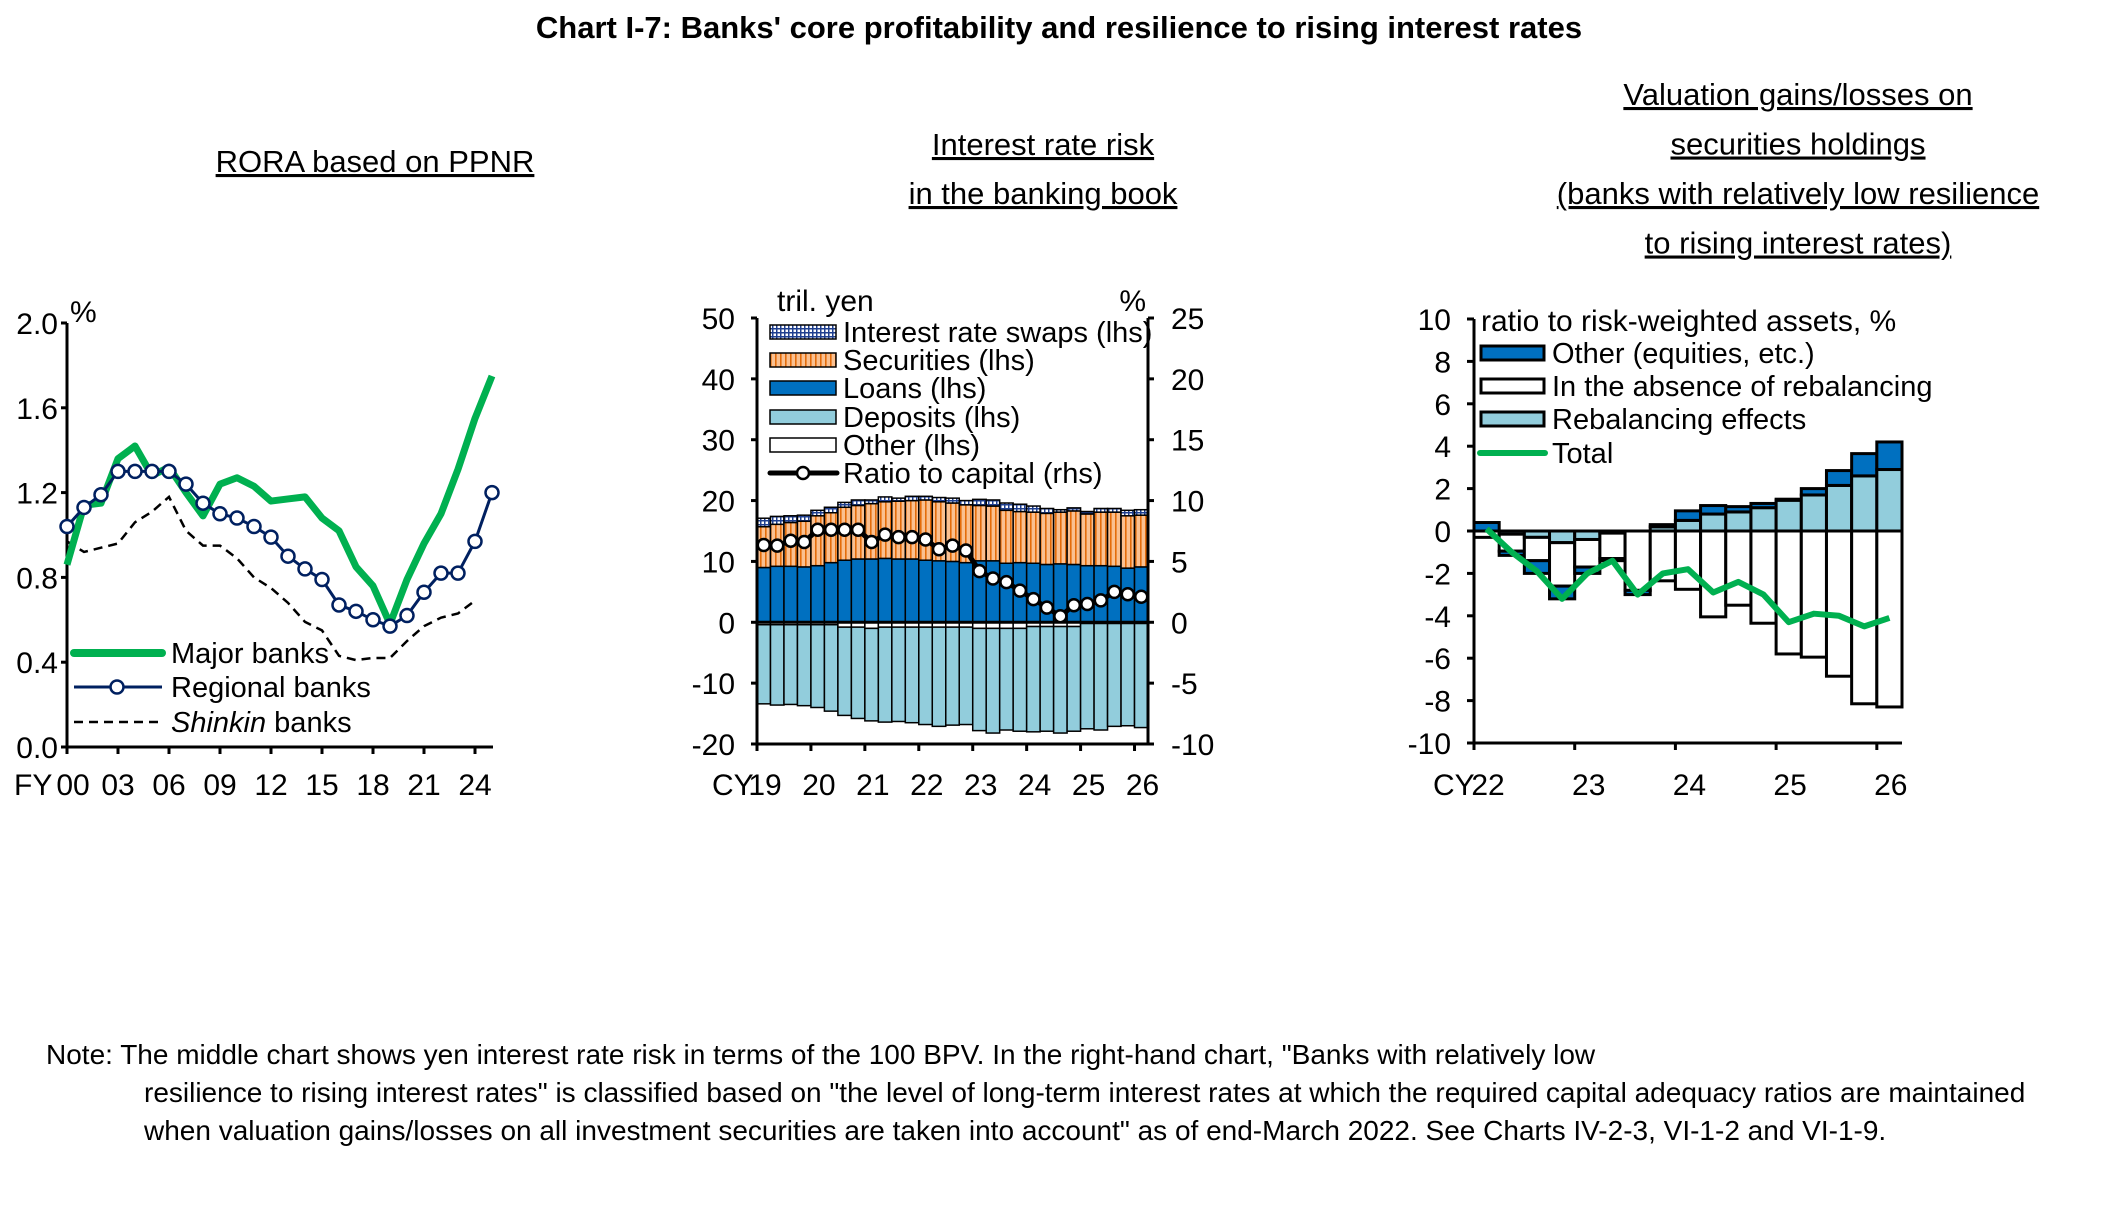 The height and width of the screenshot is (1218, 2119). I want to click on y-axis-unit: ratio to risk-weighted assets, %, so click(1688, 321).